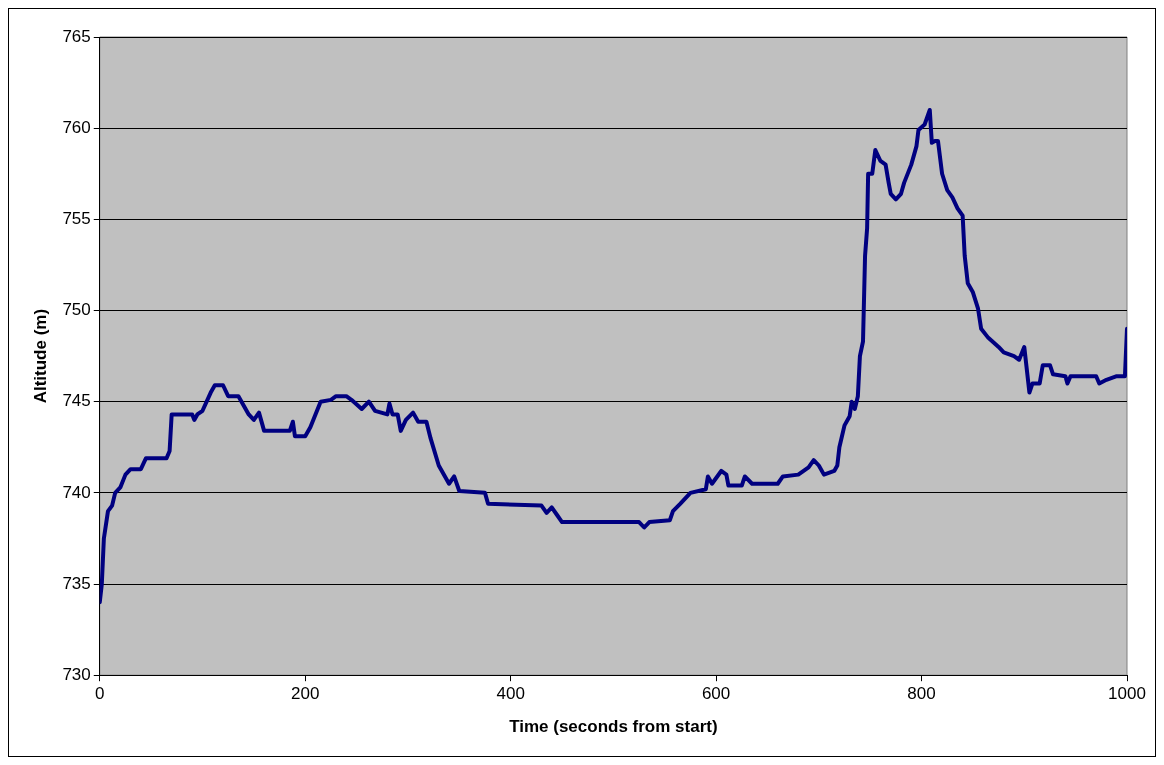  What do you see at coordinates (76, 219) in the screenshot?
I see `y-tick-label: 755` at bounding box center [76, 219].